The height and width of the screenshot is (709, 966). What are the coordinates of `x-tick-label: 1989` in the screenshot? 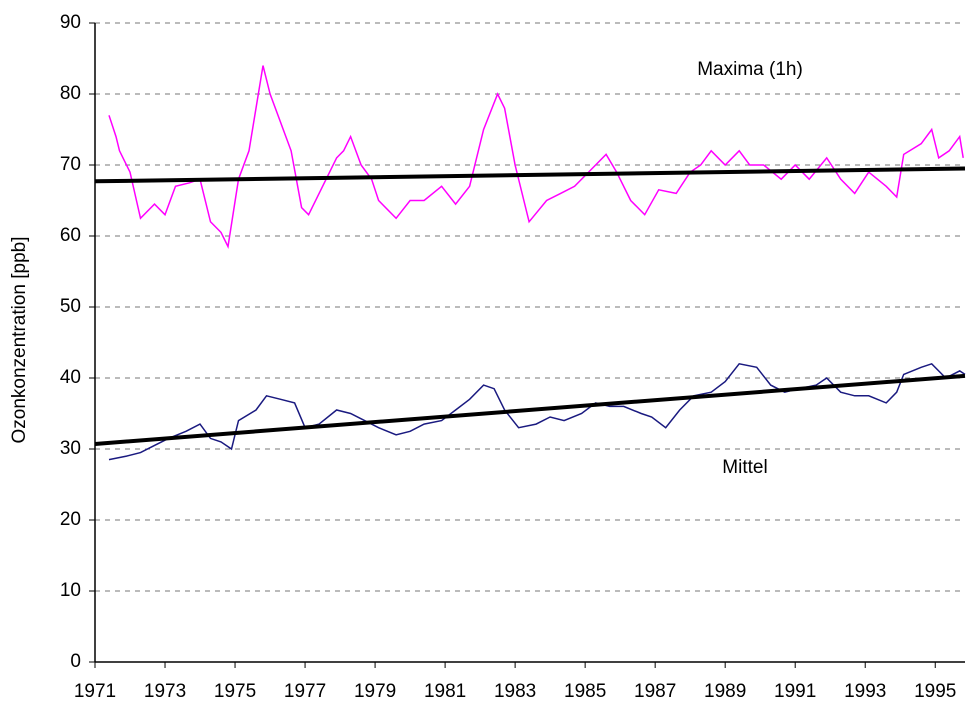 It's located at (725, 691).